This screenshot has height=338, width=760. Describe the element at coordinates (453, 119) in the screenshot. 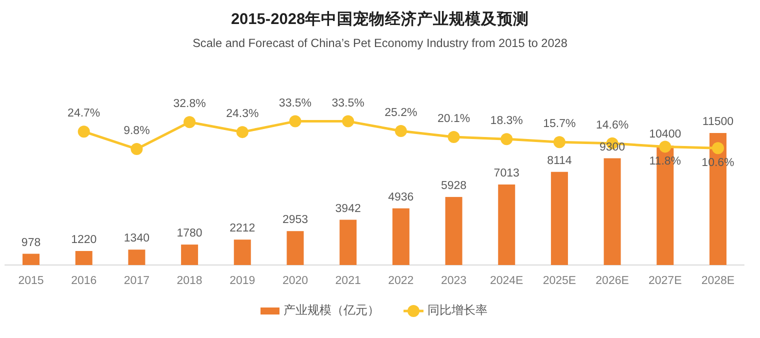

I see `data-label: 20.1%` at that location.